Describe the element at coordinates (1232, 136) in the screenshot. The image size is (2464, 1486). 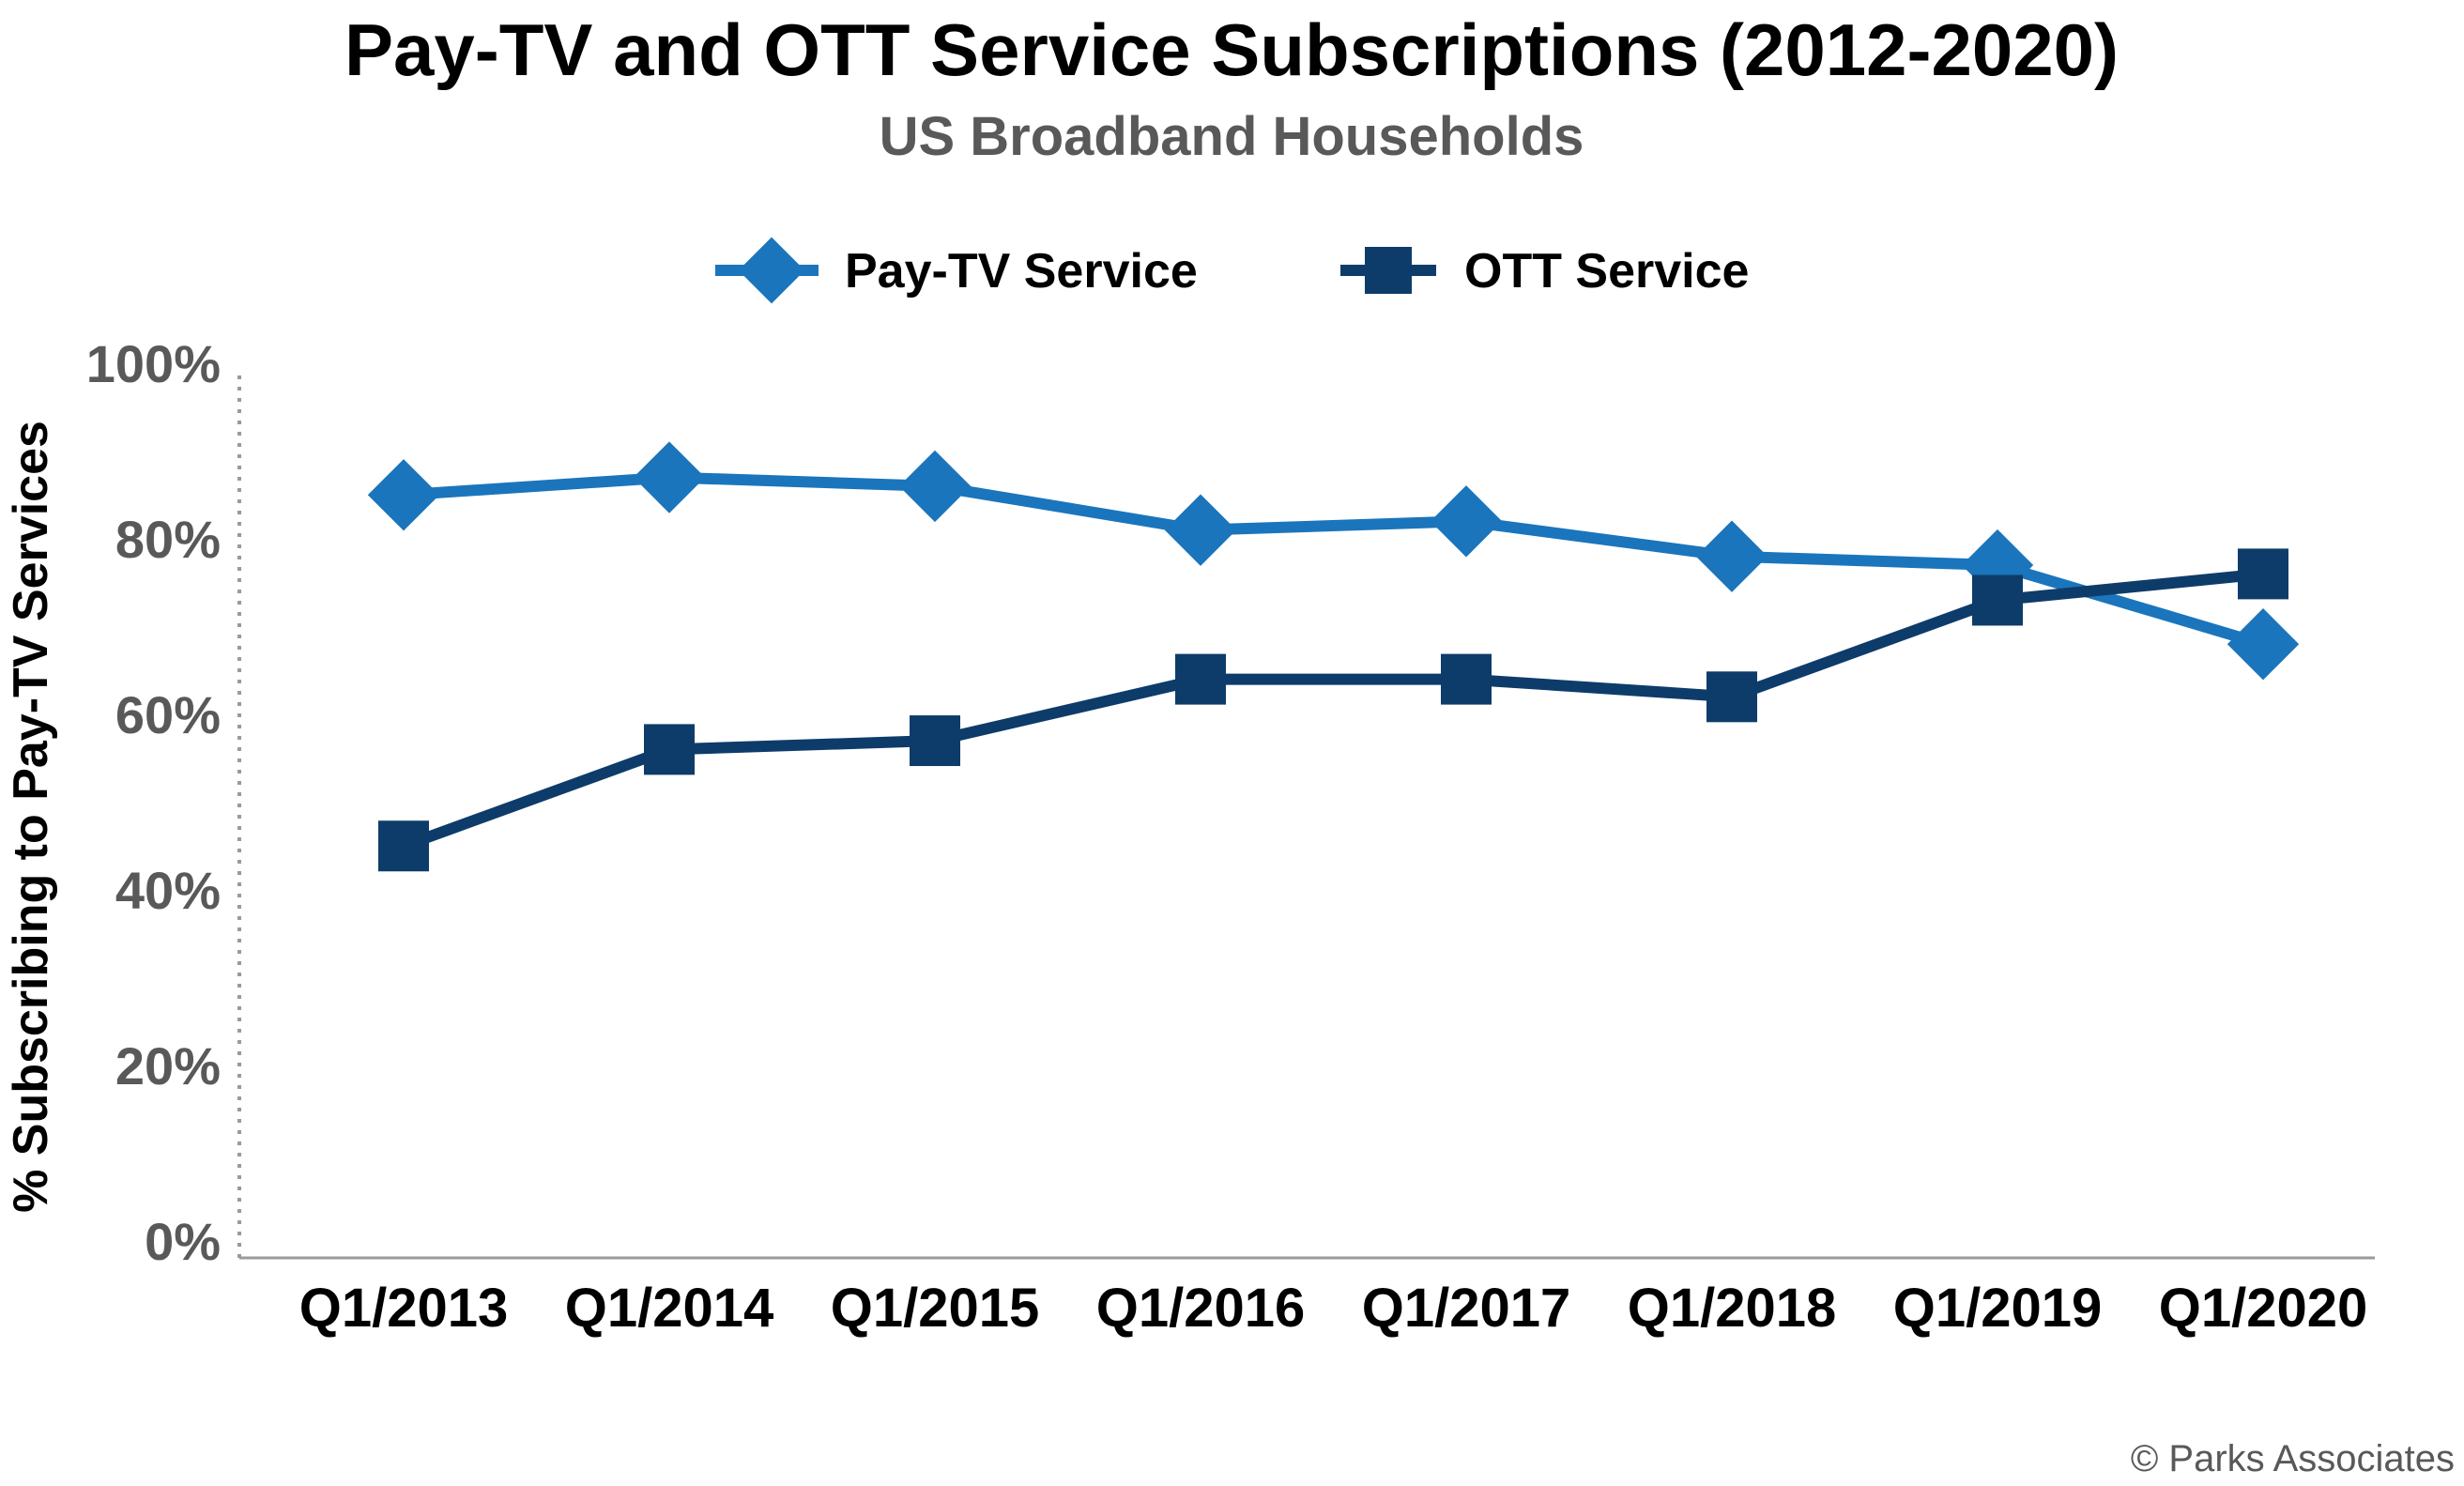
I see `chart-subtitle: US Broadband Households` at that location.